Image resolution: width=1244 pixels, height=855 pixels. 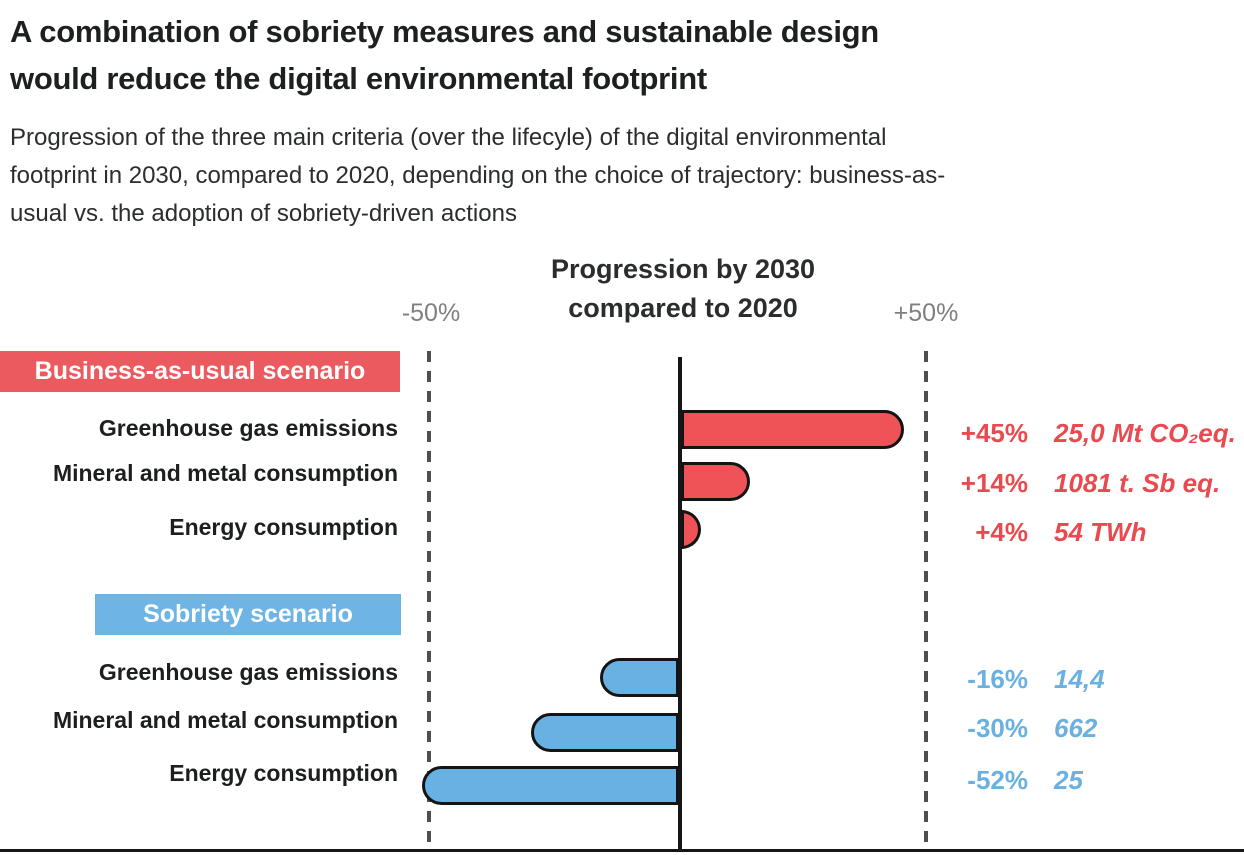 I want to click on bar-sob-ghg, so click(x=639, y=677).